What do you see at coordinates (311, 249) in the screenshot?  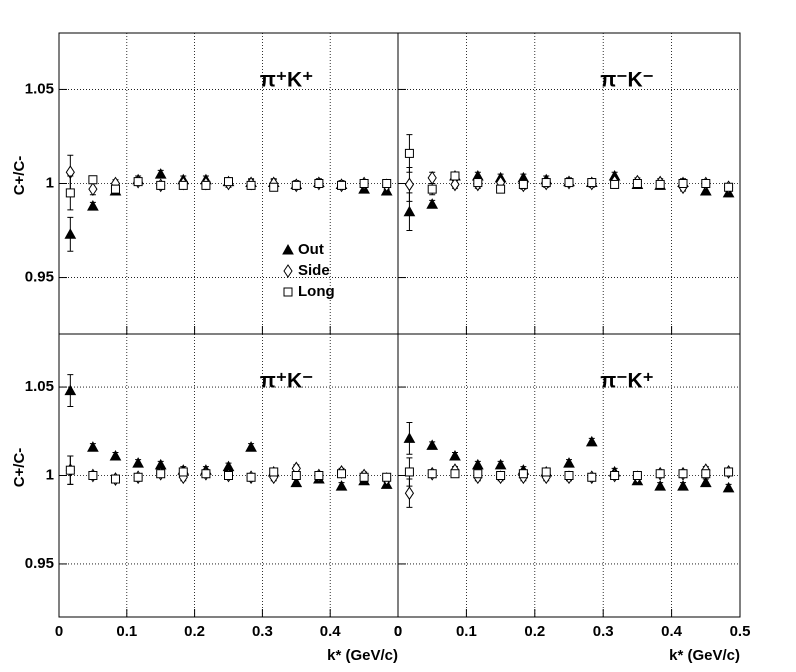 I see `legend-label: Out` at bounding box center [311, 249].